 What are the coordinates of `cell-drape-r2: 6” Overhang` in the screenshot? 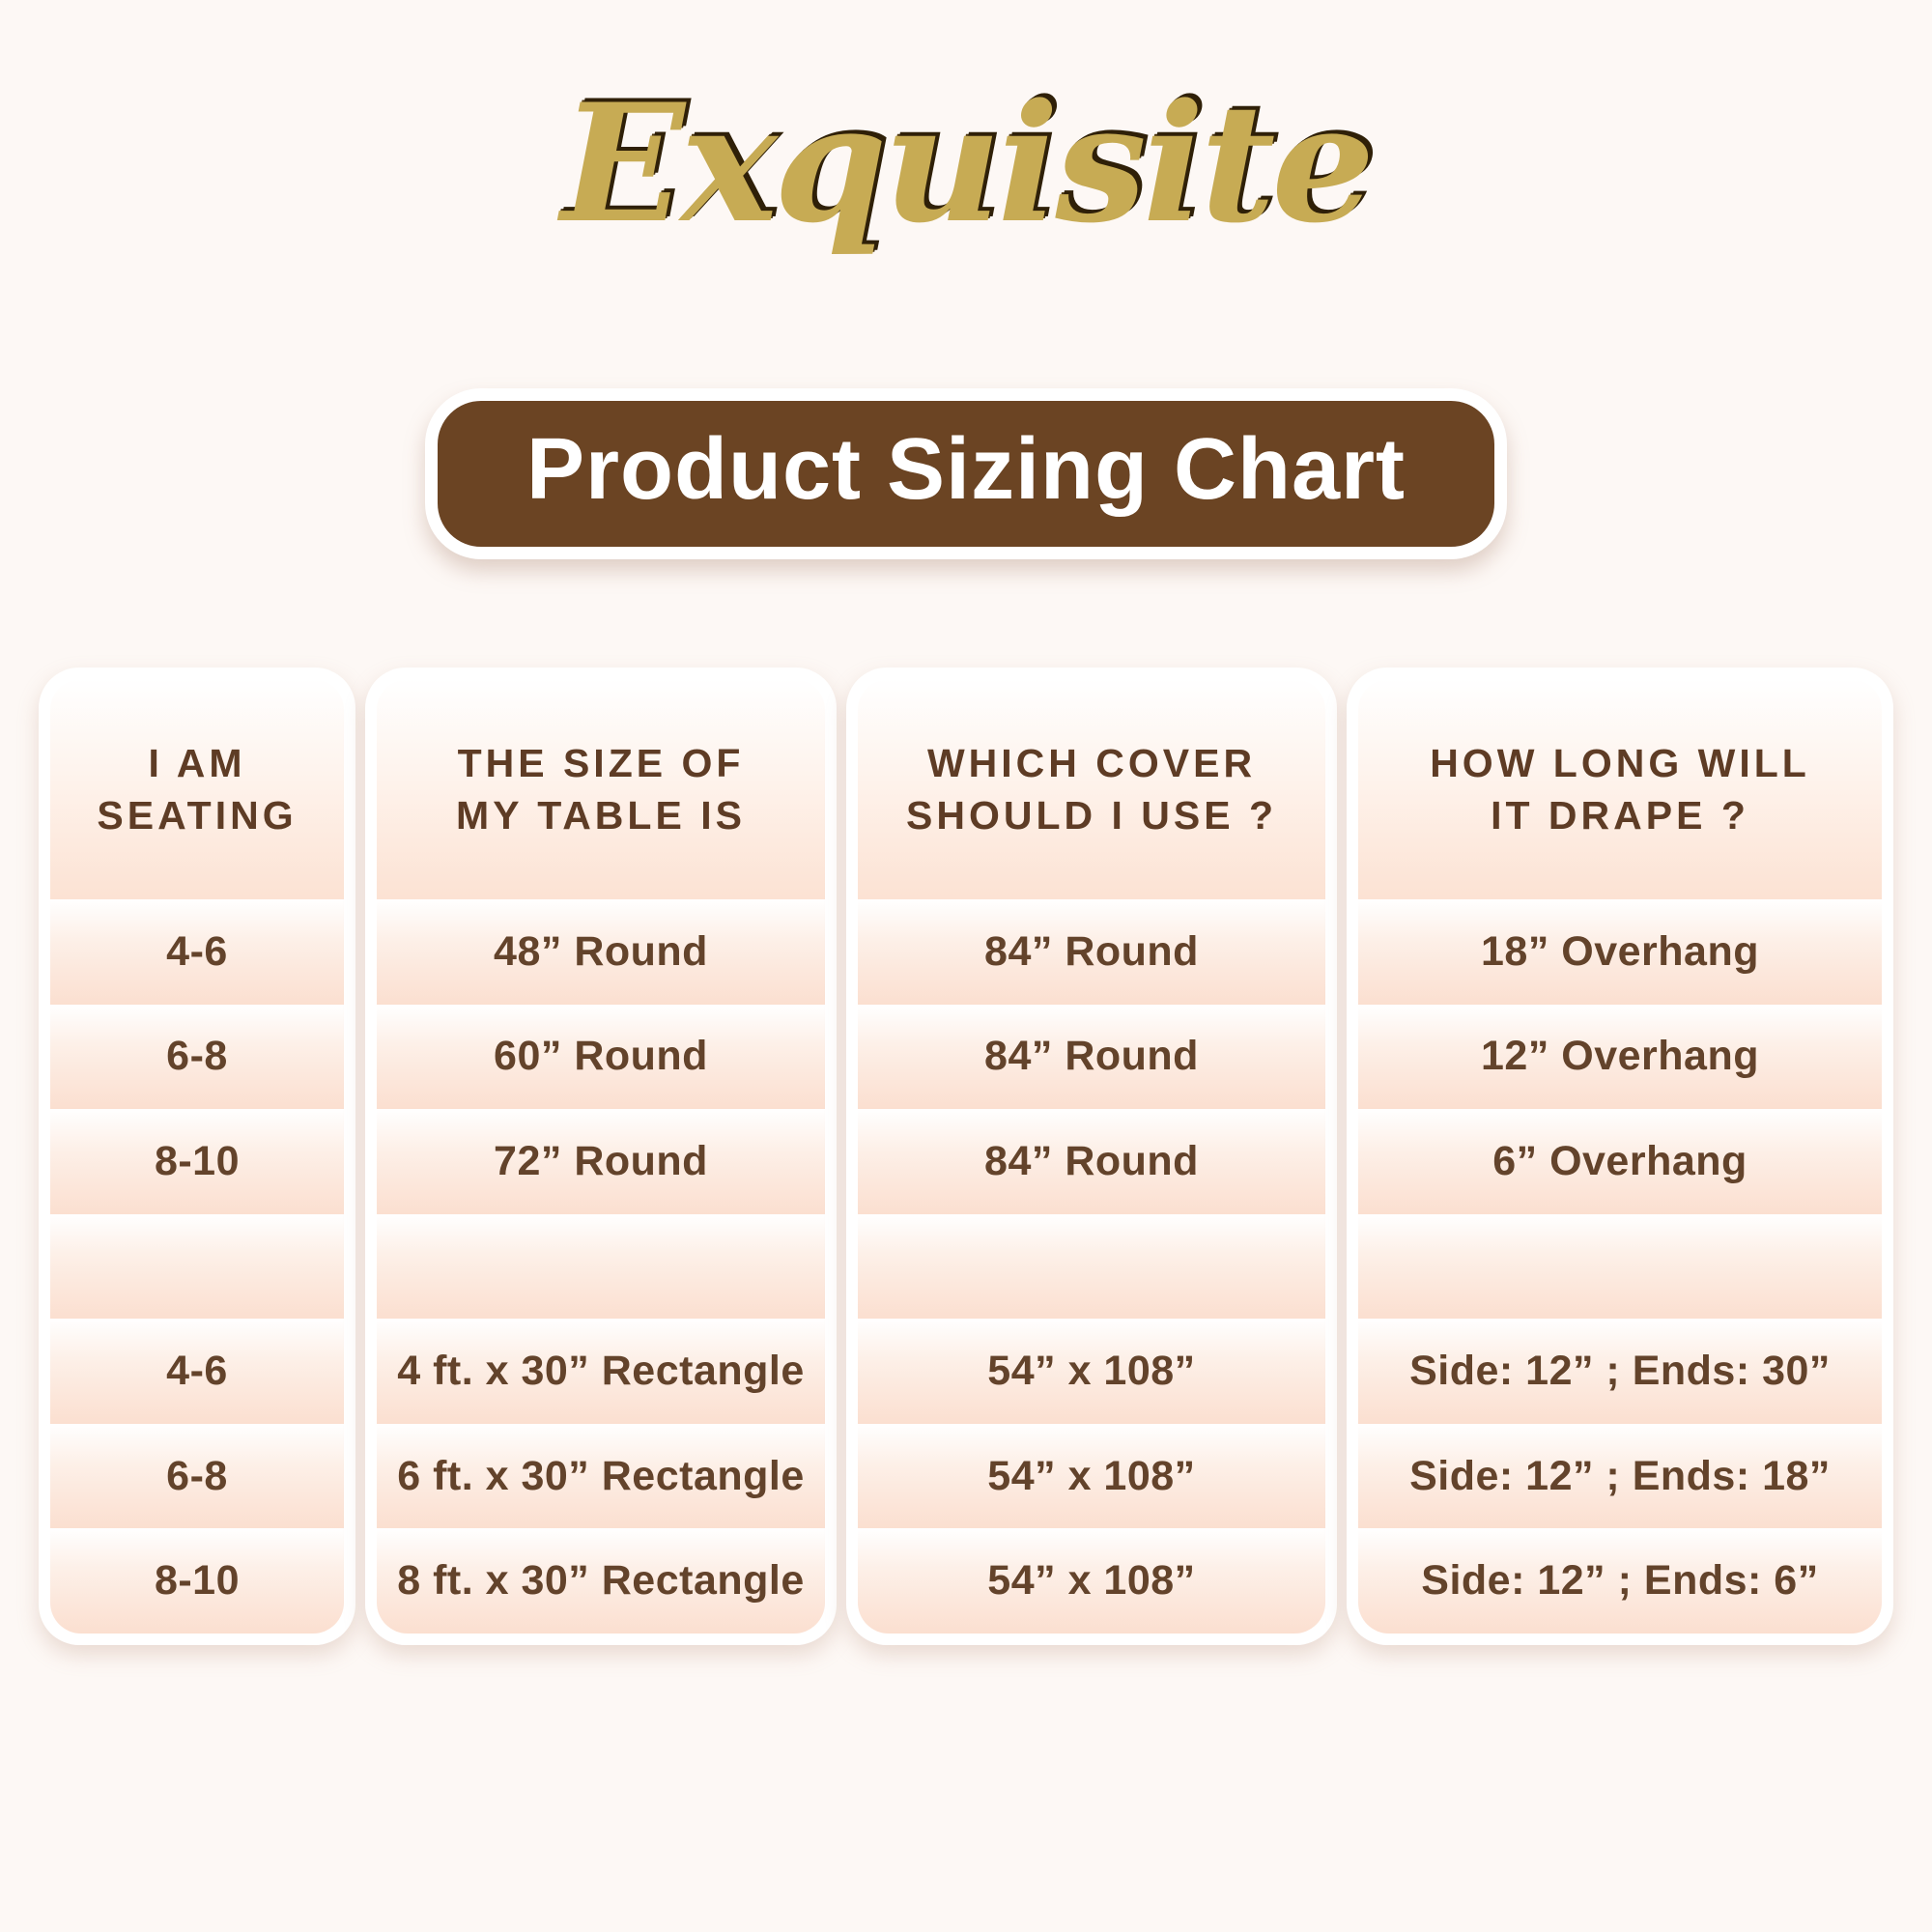 It's located at (1620, 1161).